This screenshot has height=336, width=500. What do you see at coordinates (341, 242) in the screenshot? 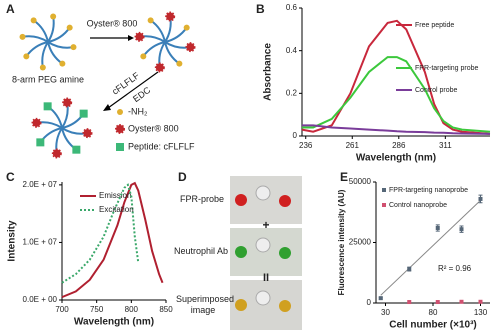
I see `y-axis-label: Fluorescence intensity (AU)` at bounding box center [341, 242].